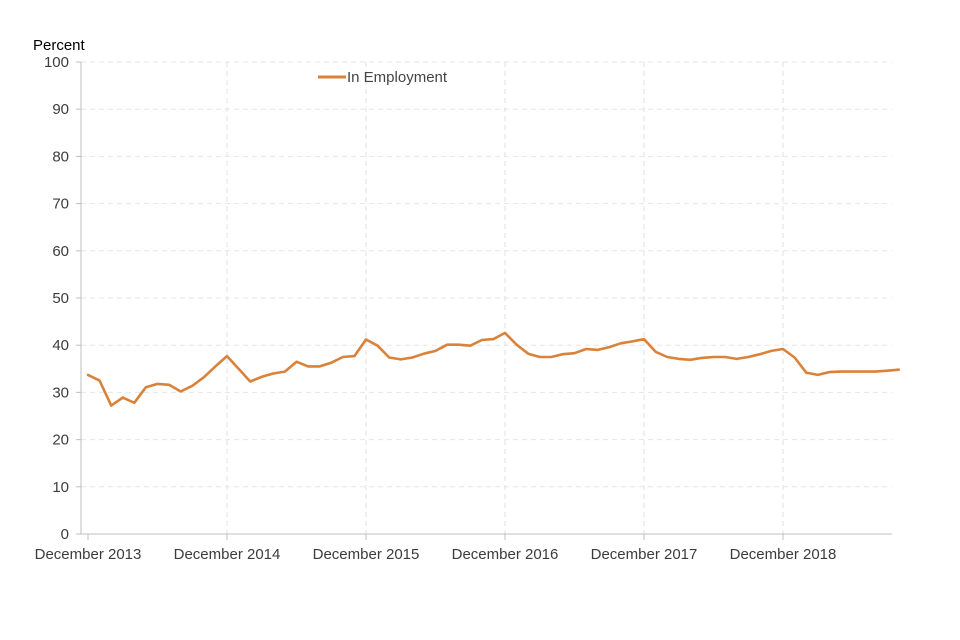  What do you see at coordinates (505, 554) in the screenshot?
I see `x-tick-label-3: December 2016` at bounding box center [505, 554].